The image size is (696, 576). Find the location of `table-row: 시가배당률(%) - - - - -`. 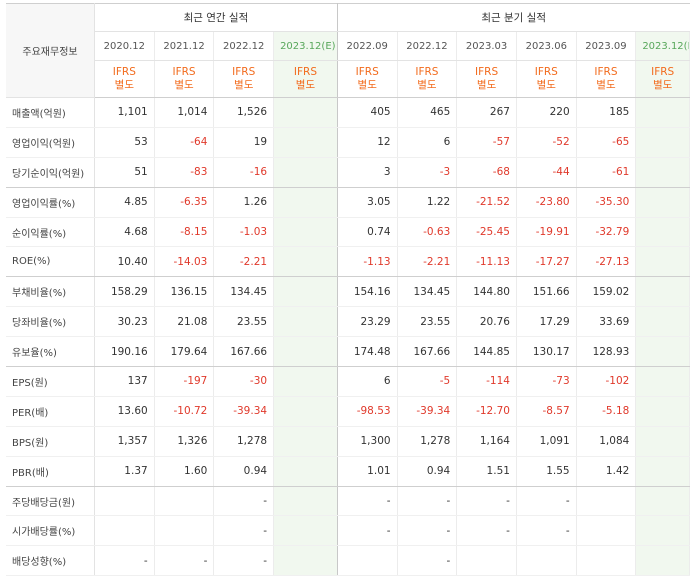

table-row: 시가배당률(%) - - - - - is located at coordinates (348, 531).